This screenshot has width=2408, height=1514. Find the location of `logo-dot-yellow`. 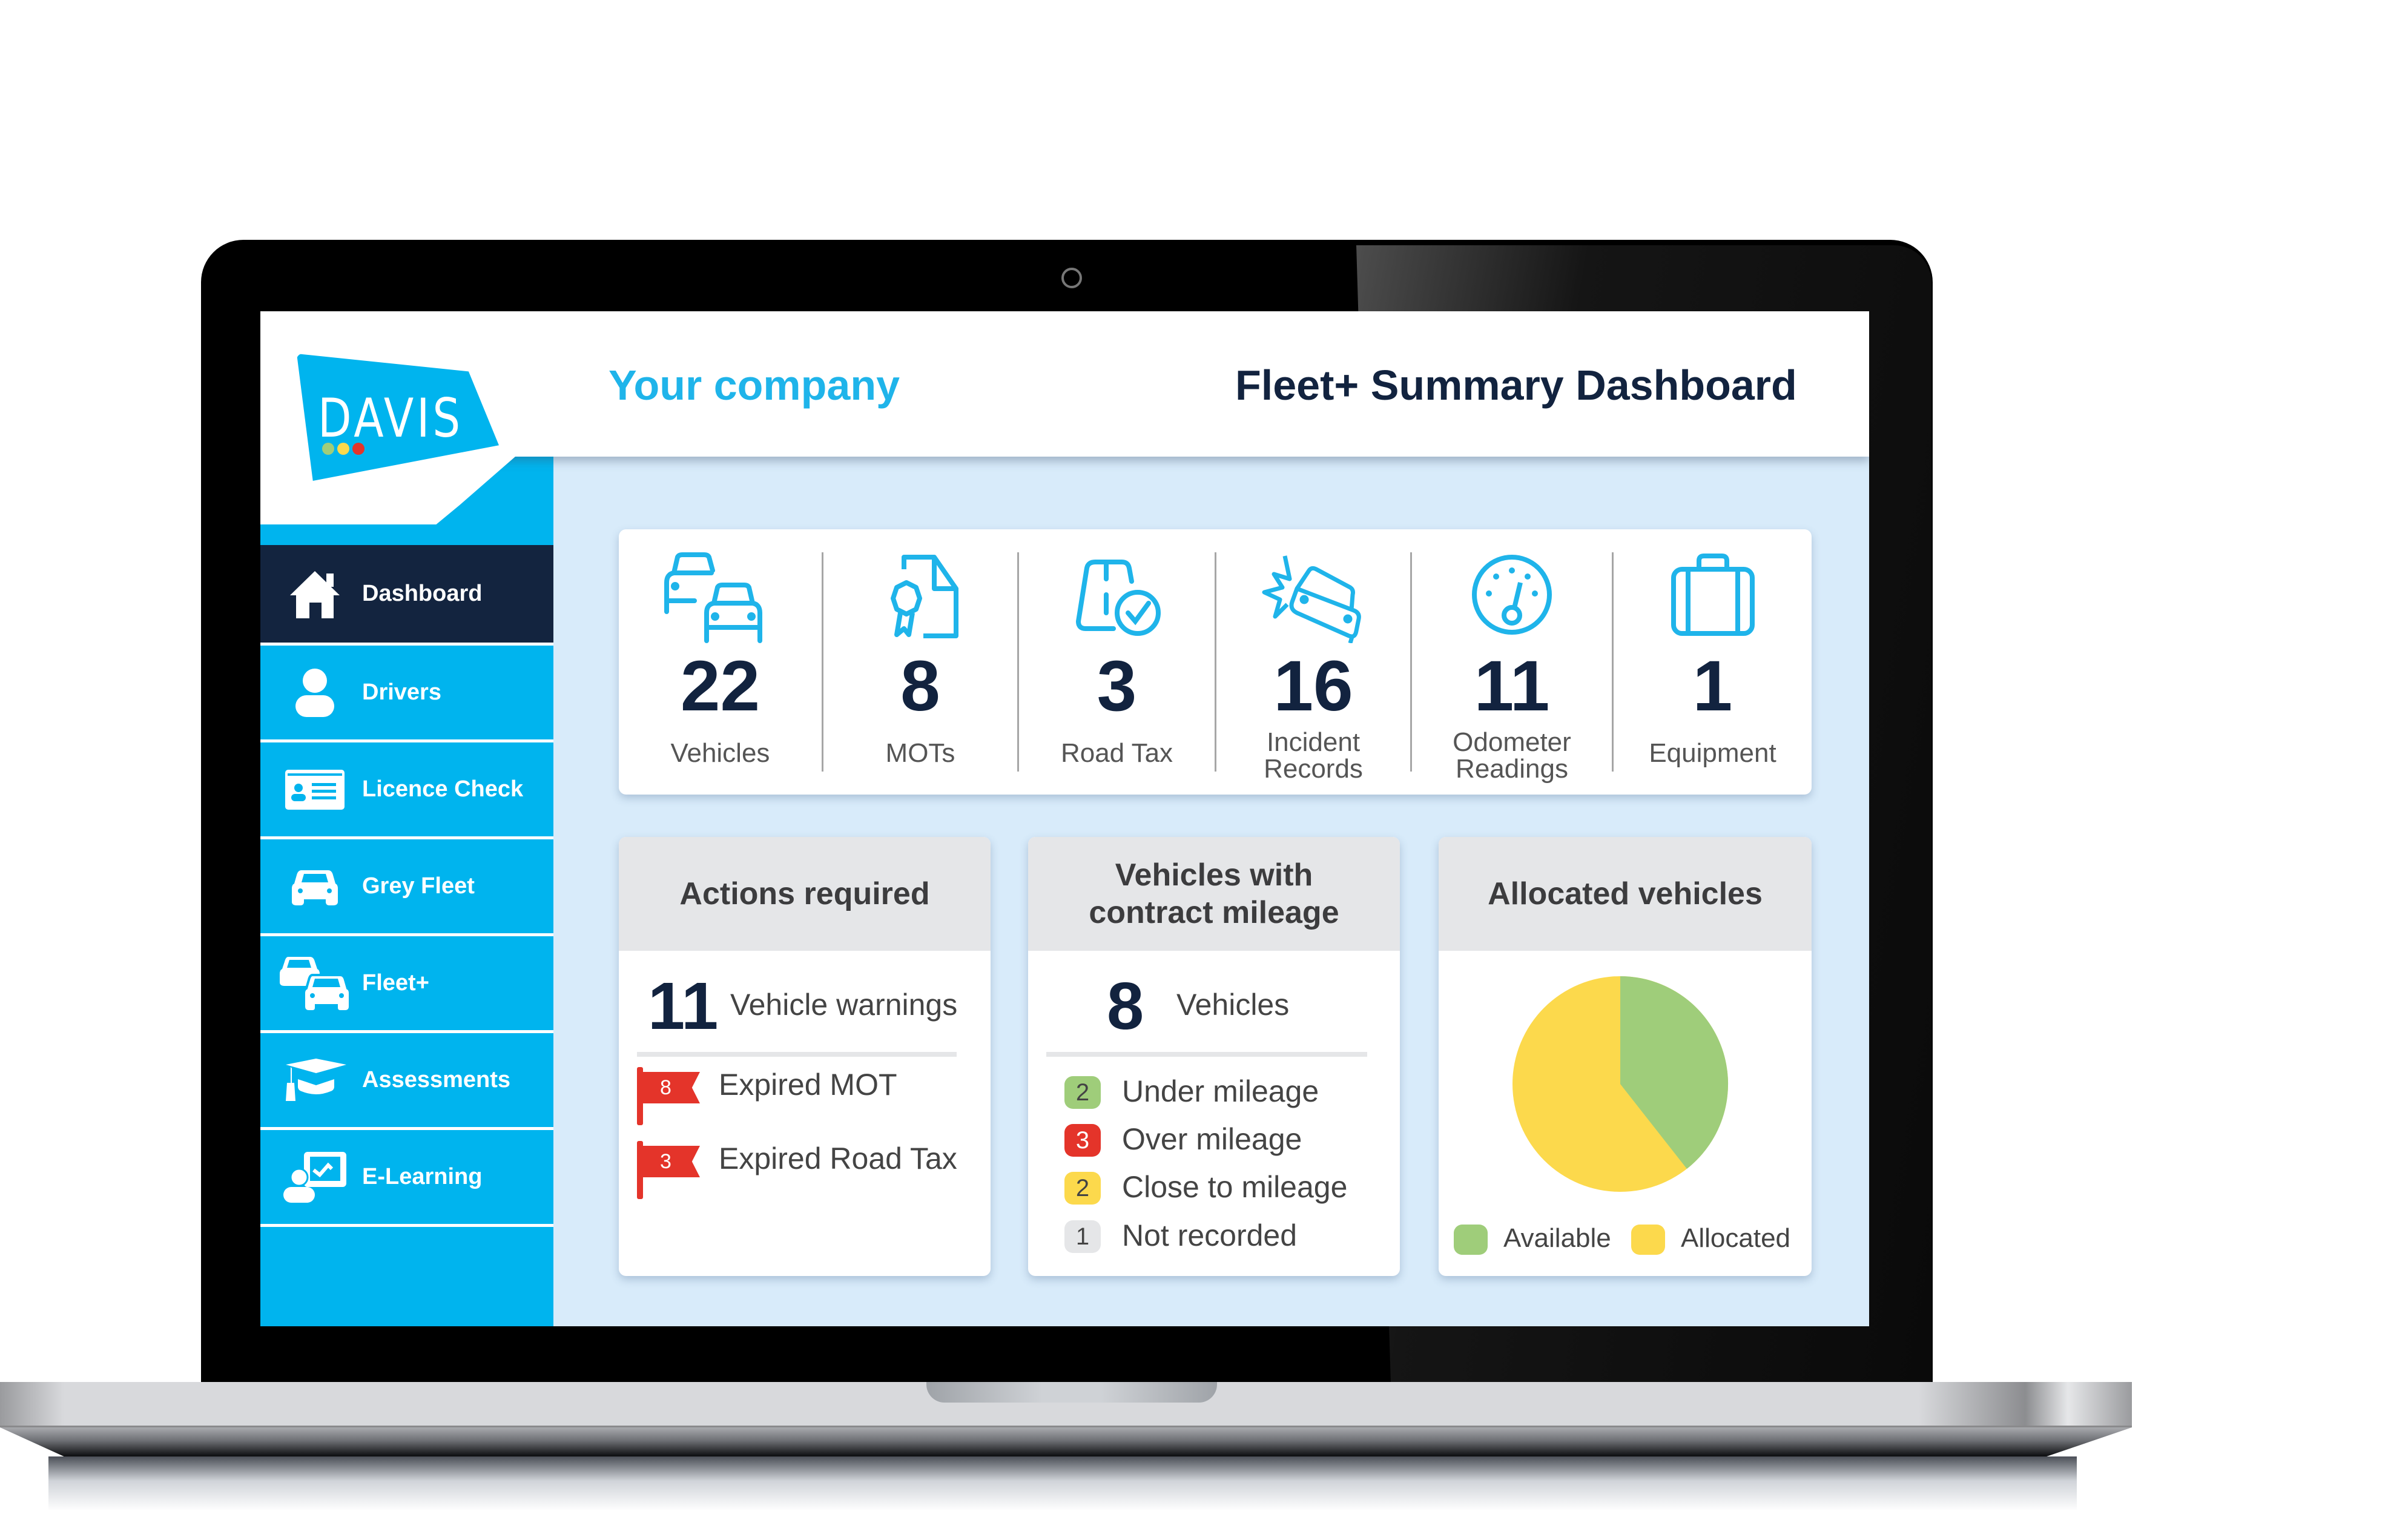

logo-dot-yellow is located at coordinates (343, 449).